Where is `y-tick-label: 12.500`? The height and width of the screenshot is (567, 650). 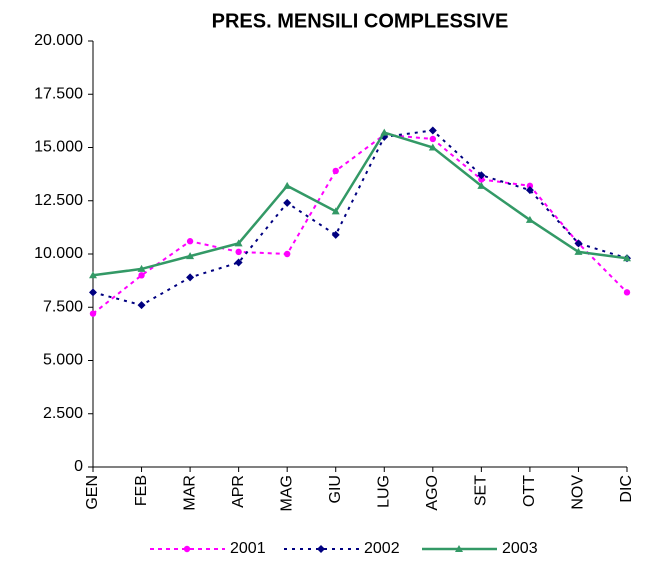
y-tick-label: 12.500 is located at coordinates (58, 200).